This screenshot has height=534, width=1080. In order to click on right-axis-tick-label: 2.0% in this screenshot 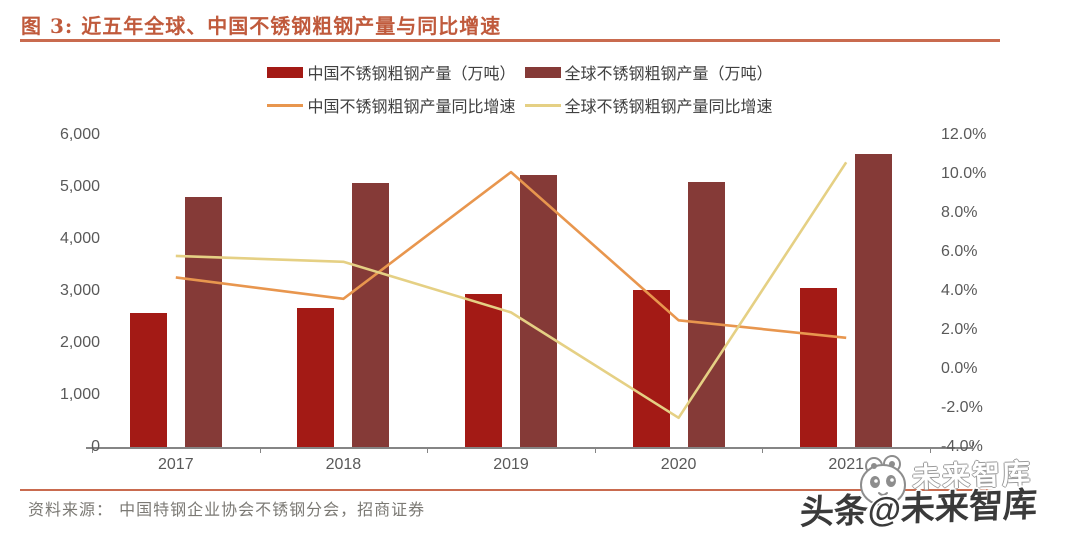, I will do `click(959, 329)`.